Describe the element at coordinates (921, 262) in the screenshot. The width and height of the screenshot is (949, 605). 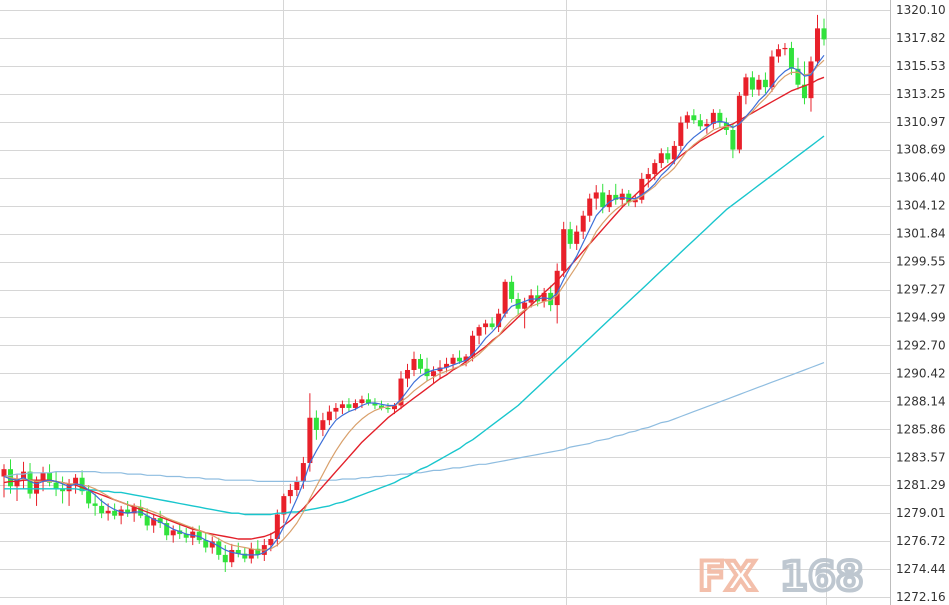
I see `y-tick-label: 1299.55` at that location.